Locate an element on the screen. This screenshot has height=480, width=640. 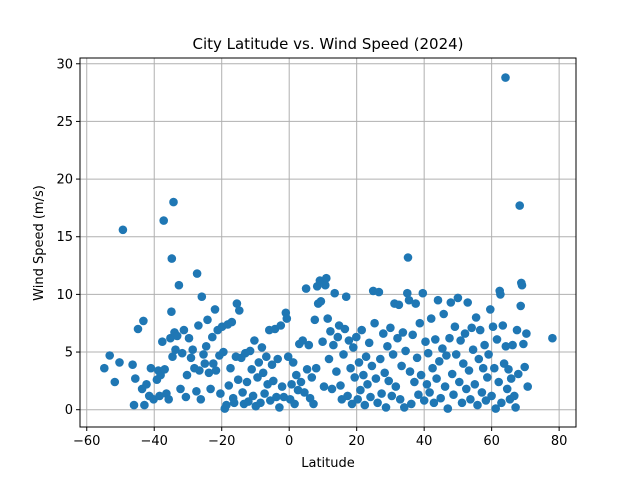
y-tick-label: 5 is located at coordinates (69, 353).